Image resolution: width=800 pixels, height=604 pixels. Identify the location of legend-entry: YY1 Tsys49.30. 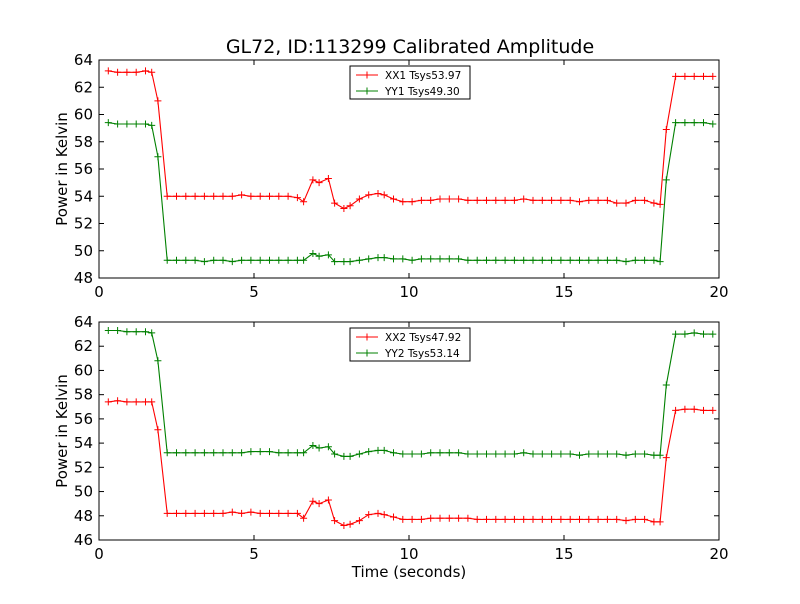
(422, 92).